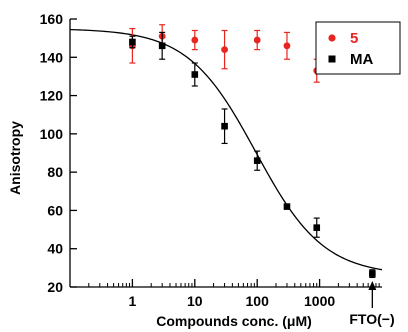 The image size is (408, 332). I want to click on y-tick-label: 80, so click(55, 172).